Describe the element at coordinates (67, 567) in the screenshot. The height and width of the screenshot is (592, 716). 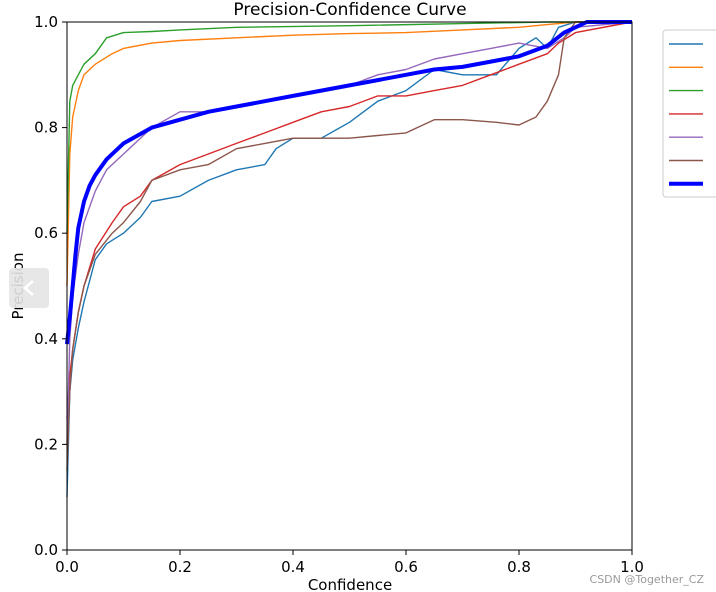
I see `x-tick-label: 0.0` at that location.